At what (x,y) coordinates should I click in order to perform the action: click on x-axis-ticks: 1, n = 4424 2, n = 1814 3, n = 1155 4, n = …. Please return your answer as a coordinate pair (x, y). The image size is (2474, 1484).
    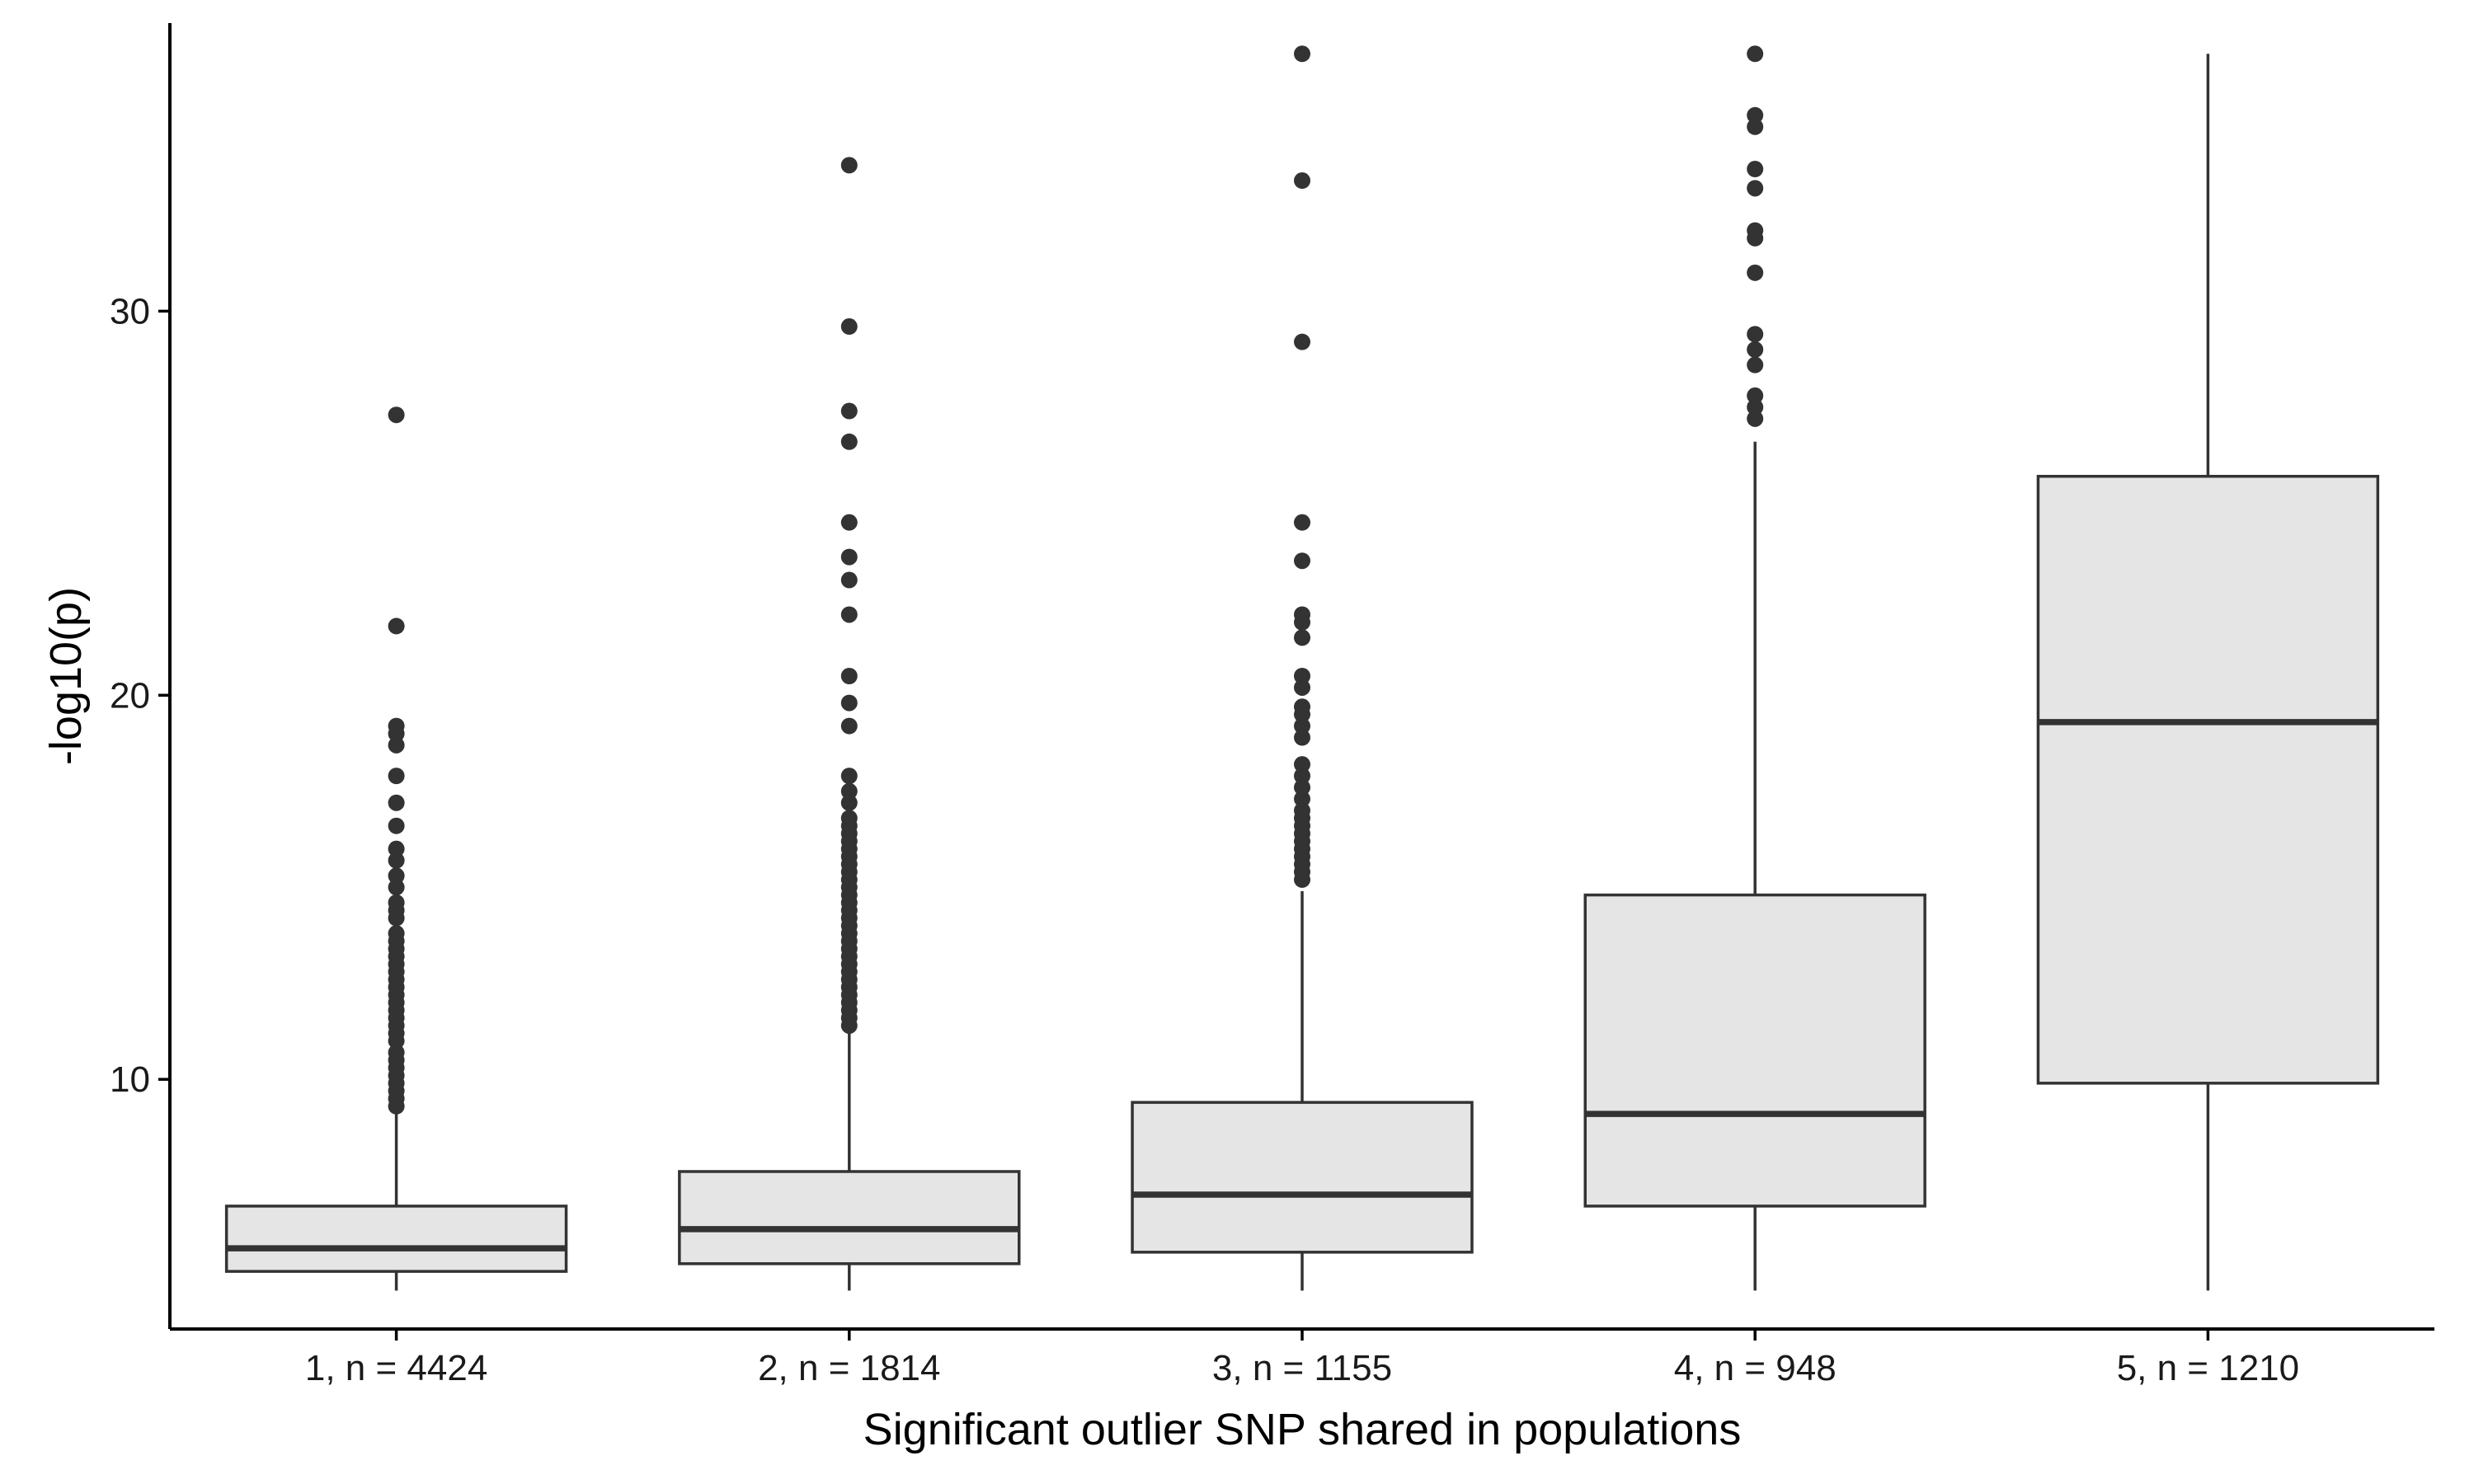
    Looking at the image, I should click on (1302, 1358).